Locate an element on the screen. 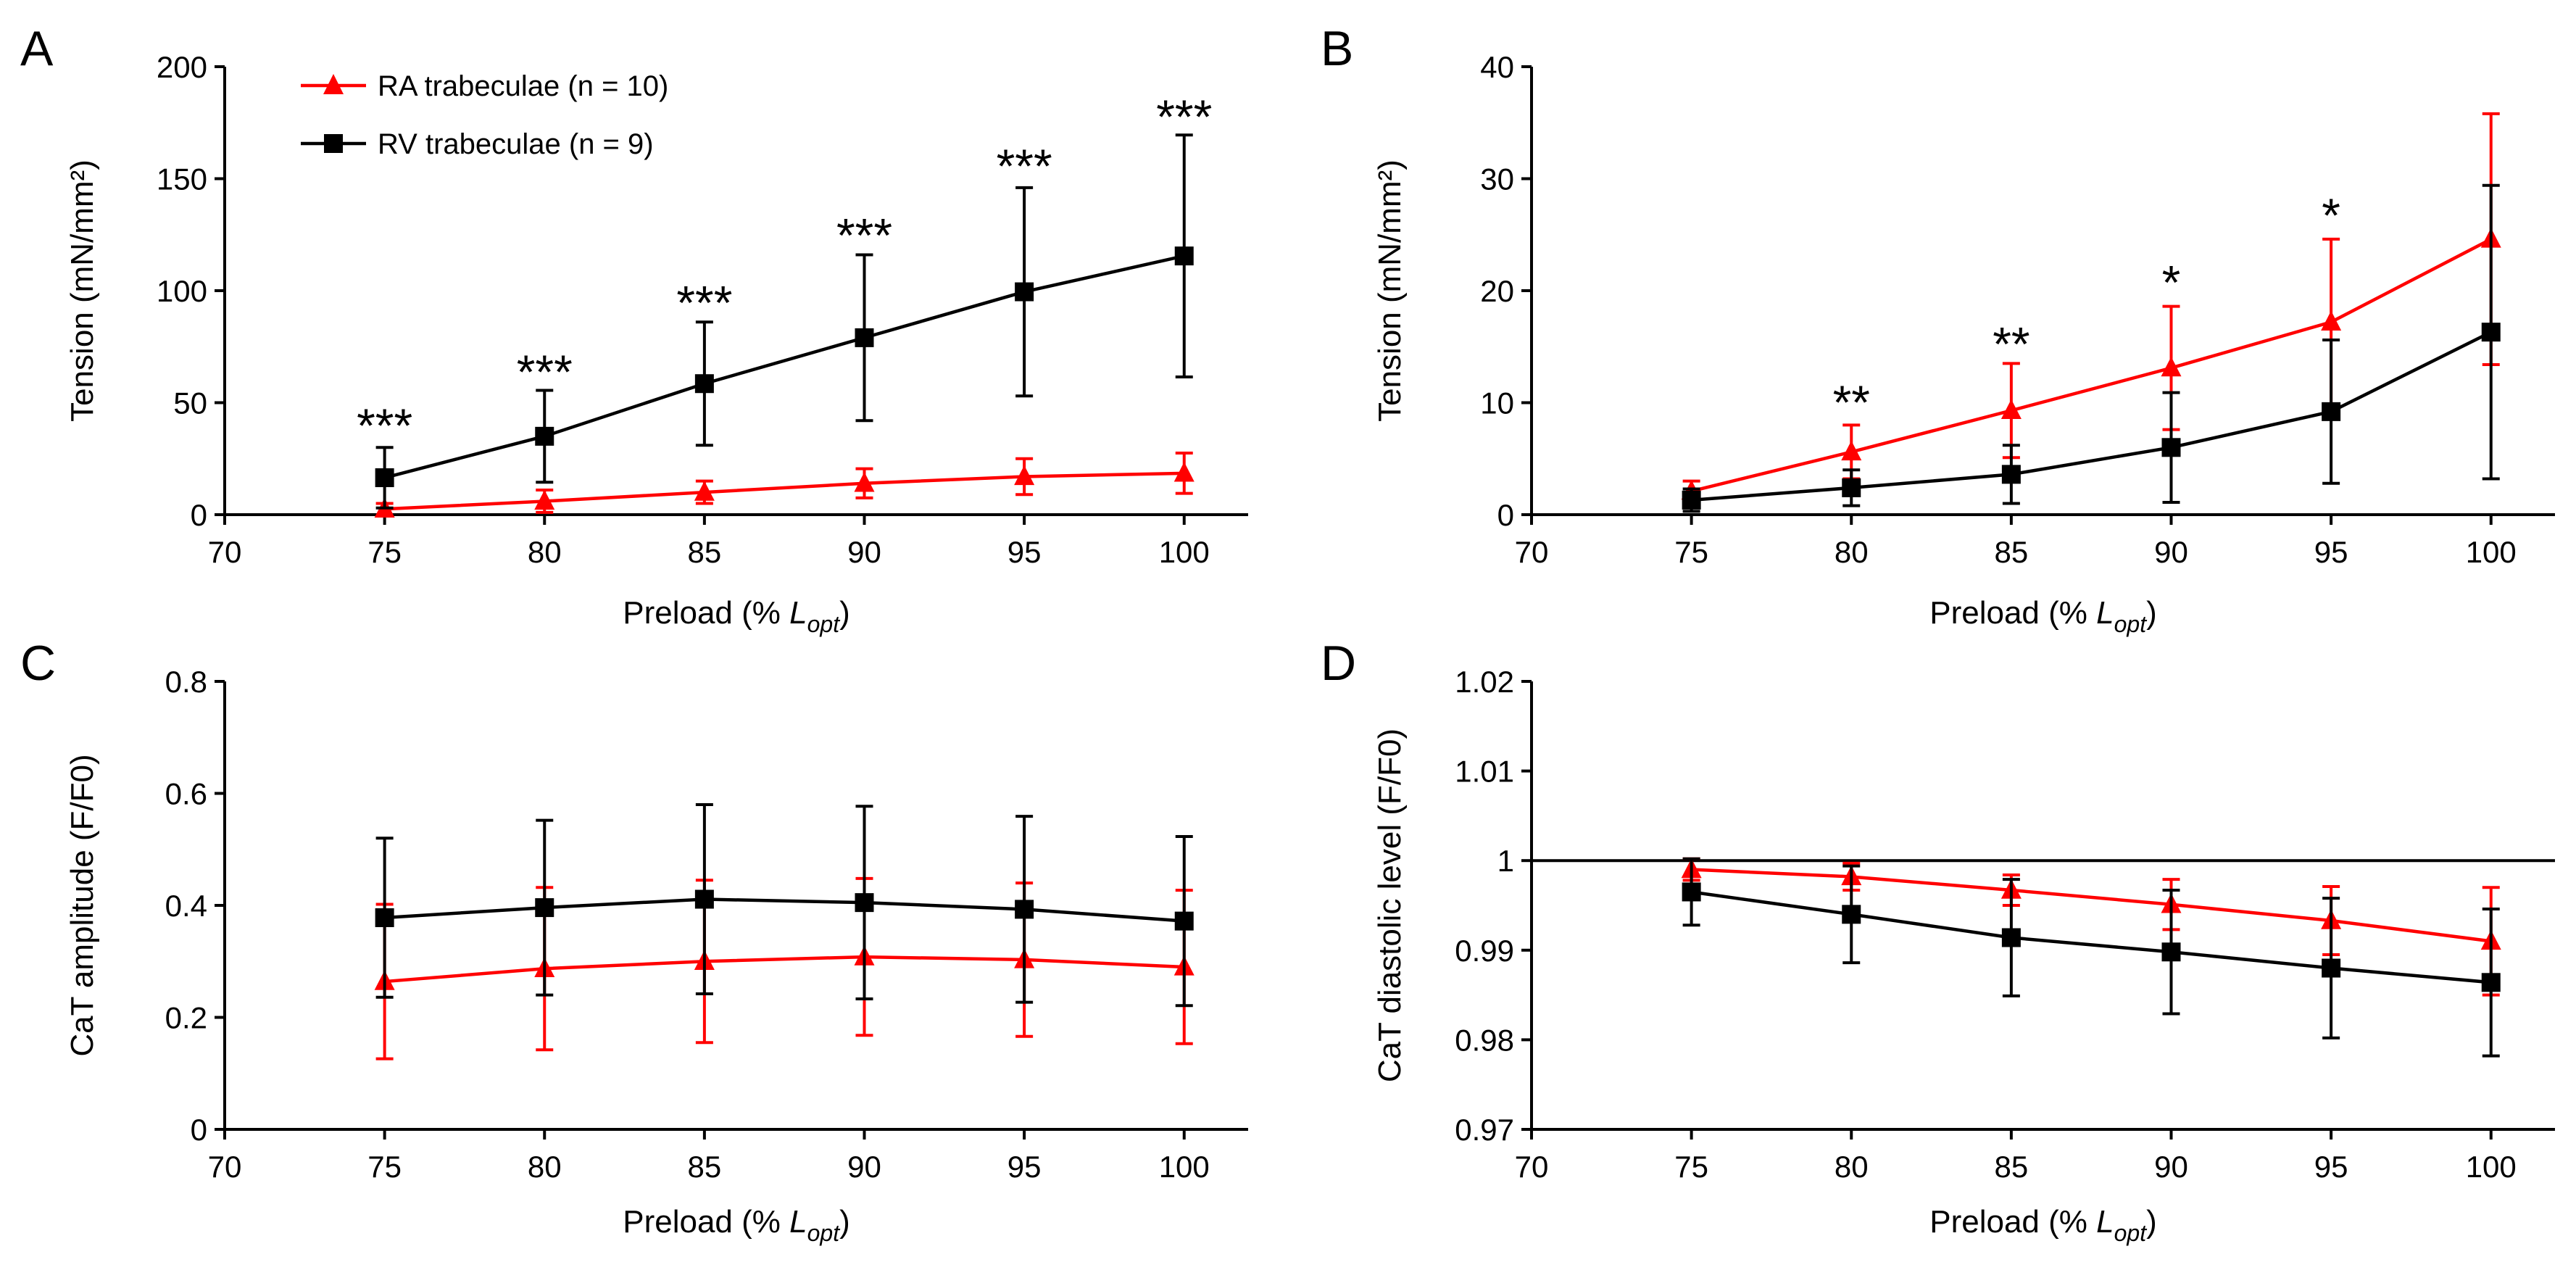 The height and width of the screenshot is (1270, 2576). significance-label: * is located at coordinates (2331, 215).